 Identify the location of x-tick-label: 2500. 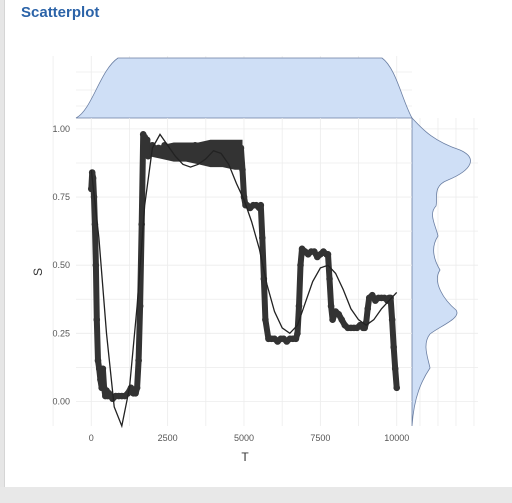
(168, 438).